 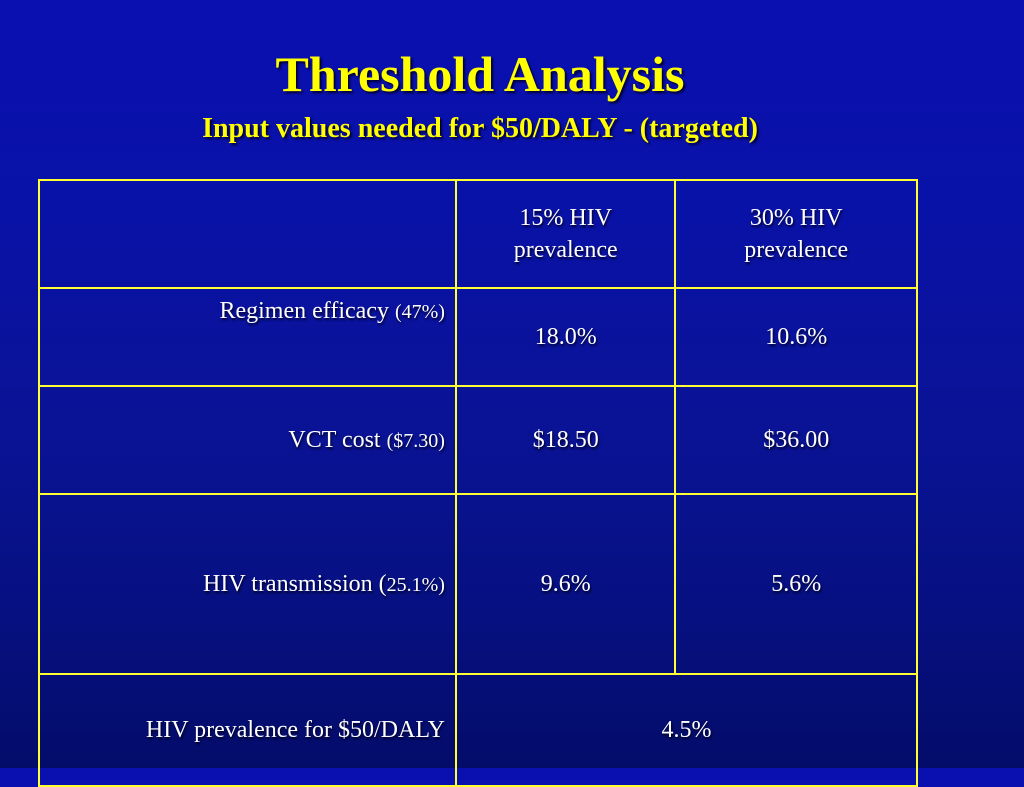 What do you see at coordinates (796, 440) in the screenshot?
I see `cell-30pct-value: $36.00` at bounding box center [796, 440].